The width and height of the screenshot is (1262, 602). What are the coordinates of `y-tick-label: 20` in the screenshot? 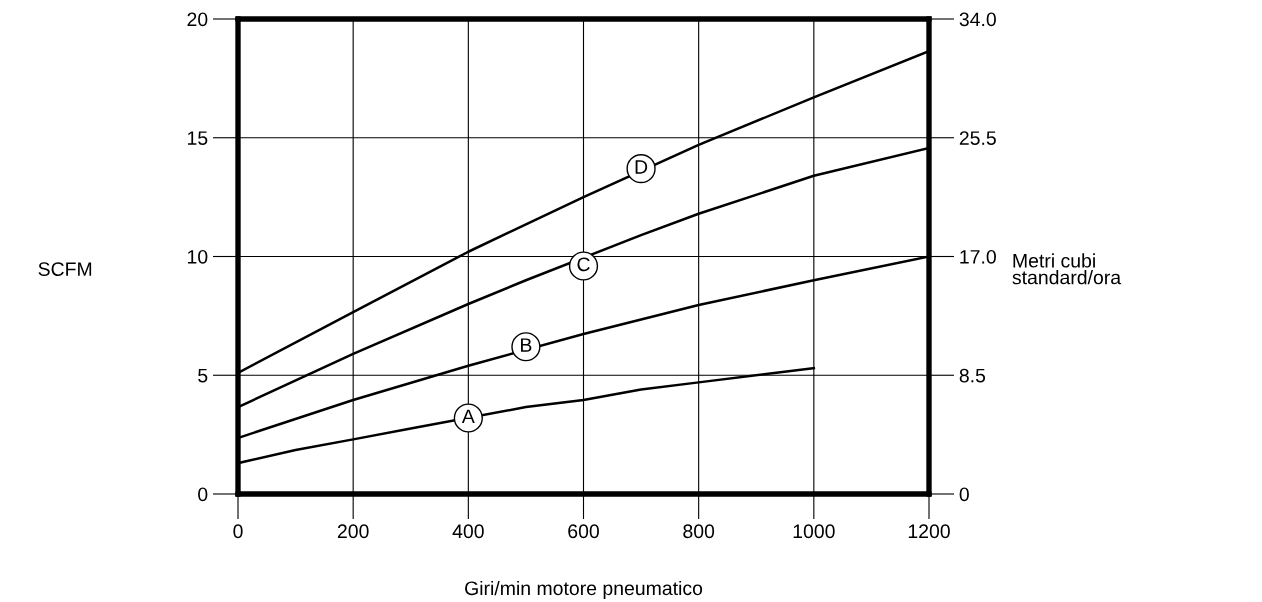 It's located at (197, 19).